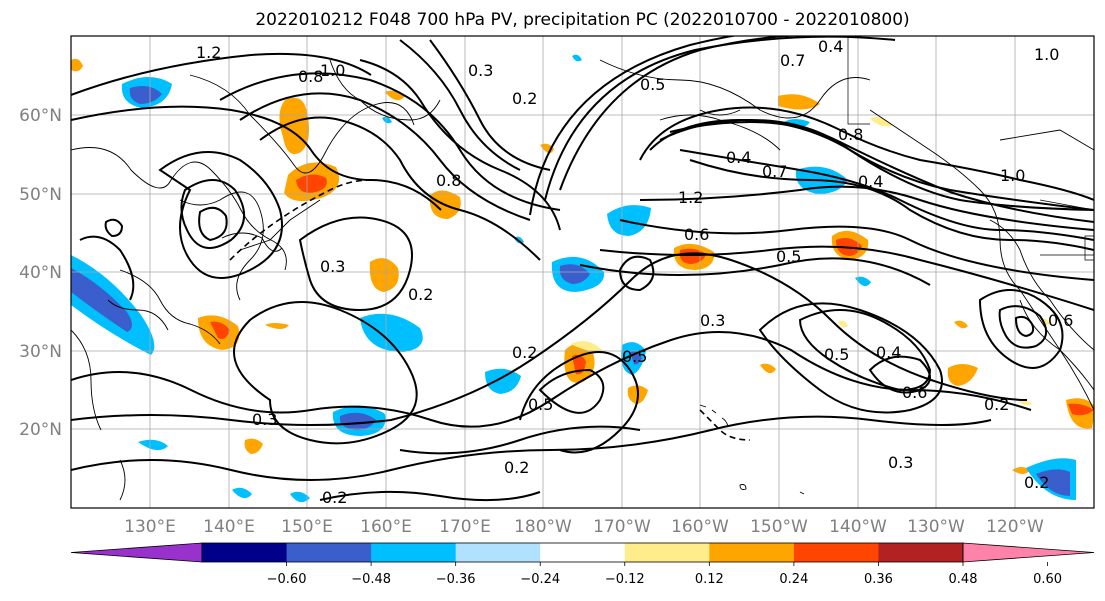 This screenshot has height=601, width=1105. What do you see at coordinates (1015, 527) in the screenshot?
I see `lon-label: 120°W` at bounding box center [1015, 527].